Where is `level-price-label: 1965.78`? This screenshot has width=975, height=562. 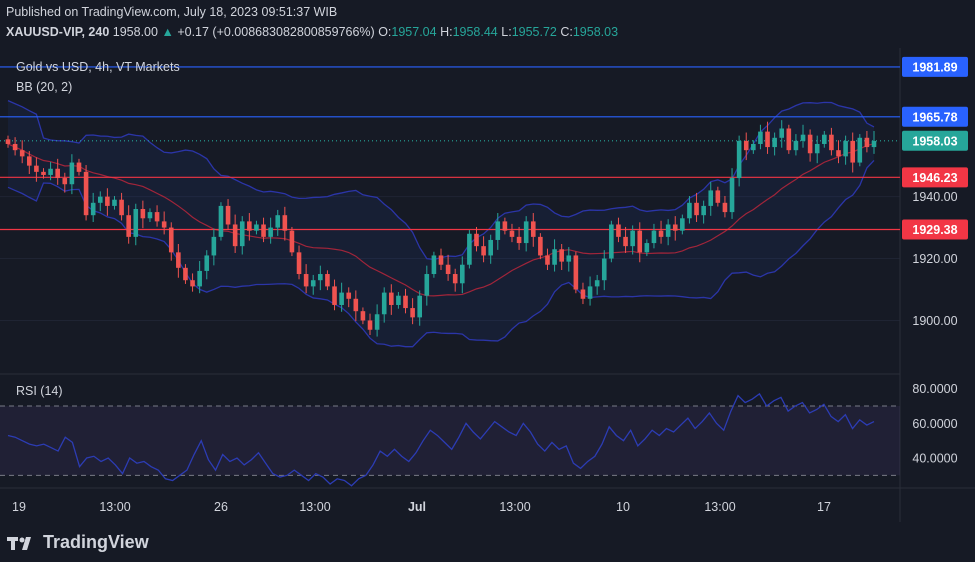
level-price-label: 1965.78 is located at coordinates (934, 117).